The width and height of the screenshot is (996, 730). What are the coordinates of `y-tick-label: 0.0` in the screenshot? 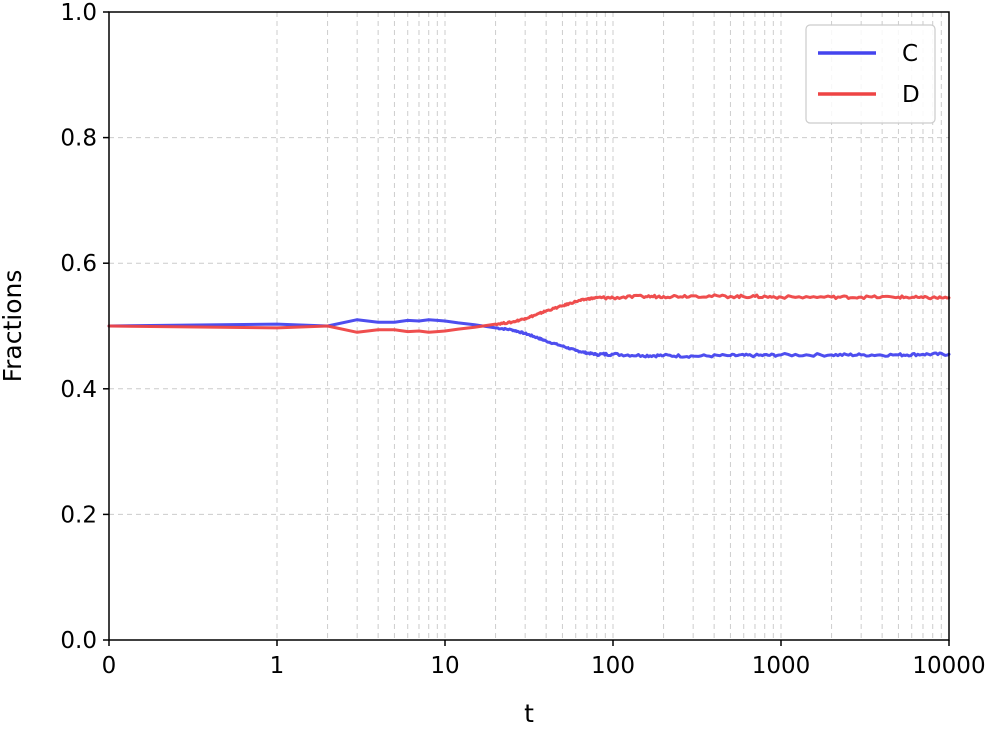 It's located at (78, 641).